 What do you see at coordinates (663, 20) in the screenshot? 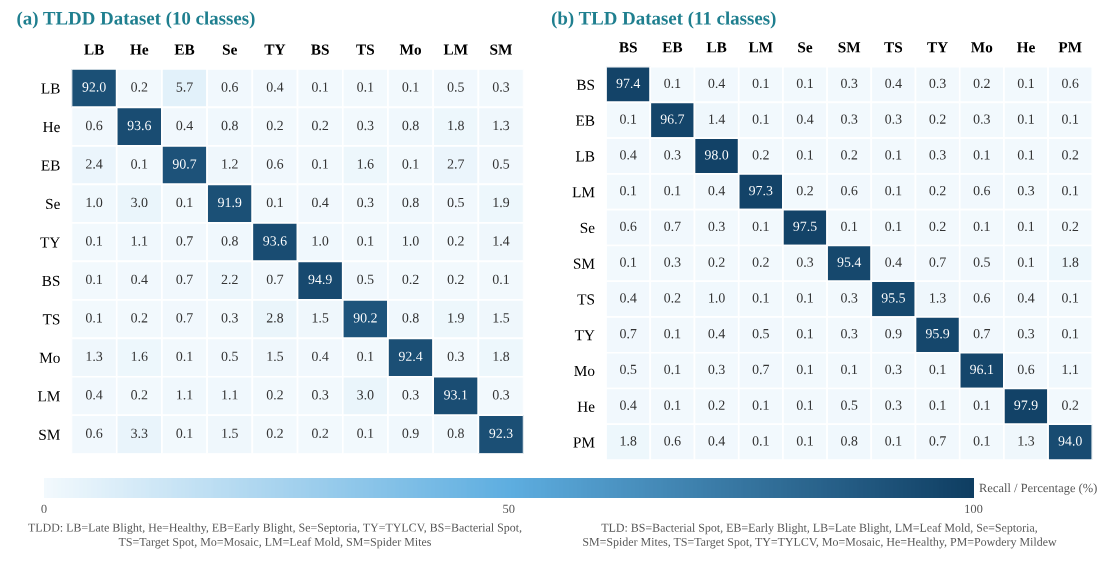
I see `chart-title: (b) TLD Dataset (11 classes)` at bounding box center [663, 20].